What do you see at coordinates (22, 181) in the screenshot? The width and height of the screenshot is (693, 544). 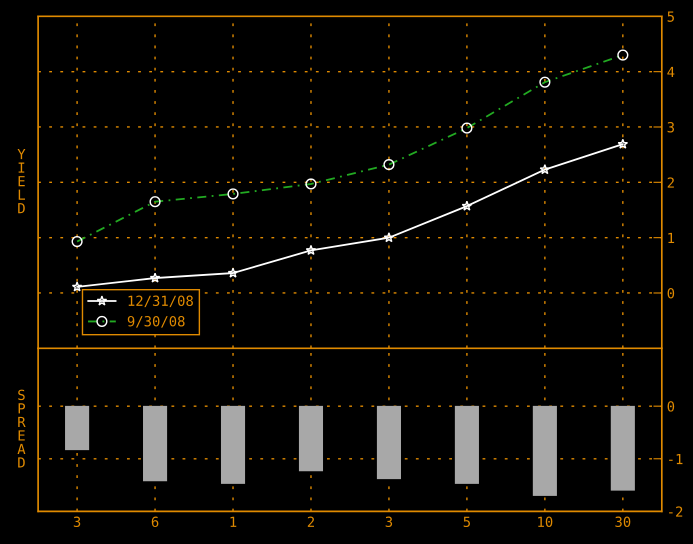 I see `y-axis-title: YIELD` at bounding box center [22, 181].